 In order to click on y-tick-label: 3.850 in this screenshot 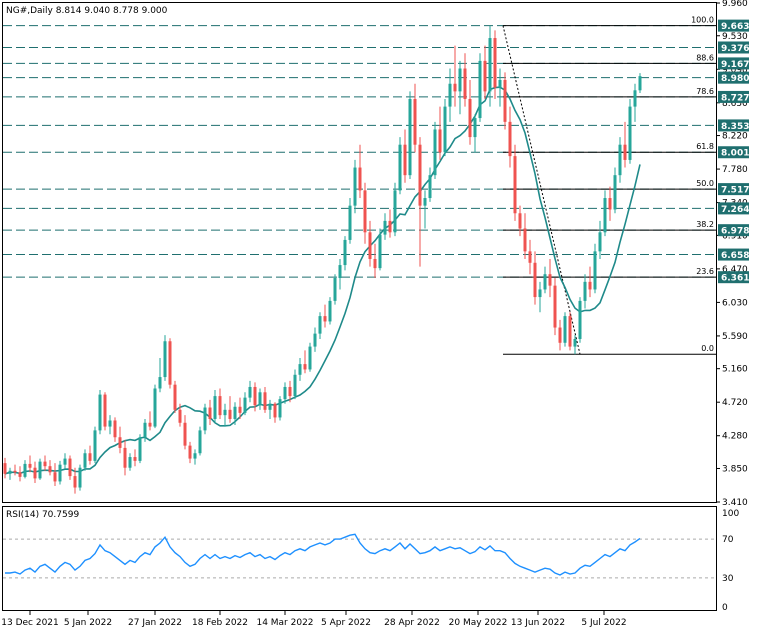, I will do `click(735, 469)`.